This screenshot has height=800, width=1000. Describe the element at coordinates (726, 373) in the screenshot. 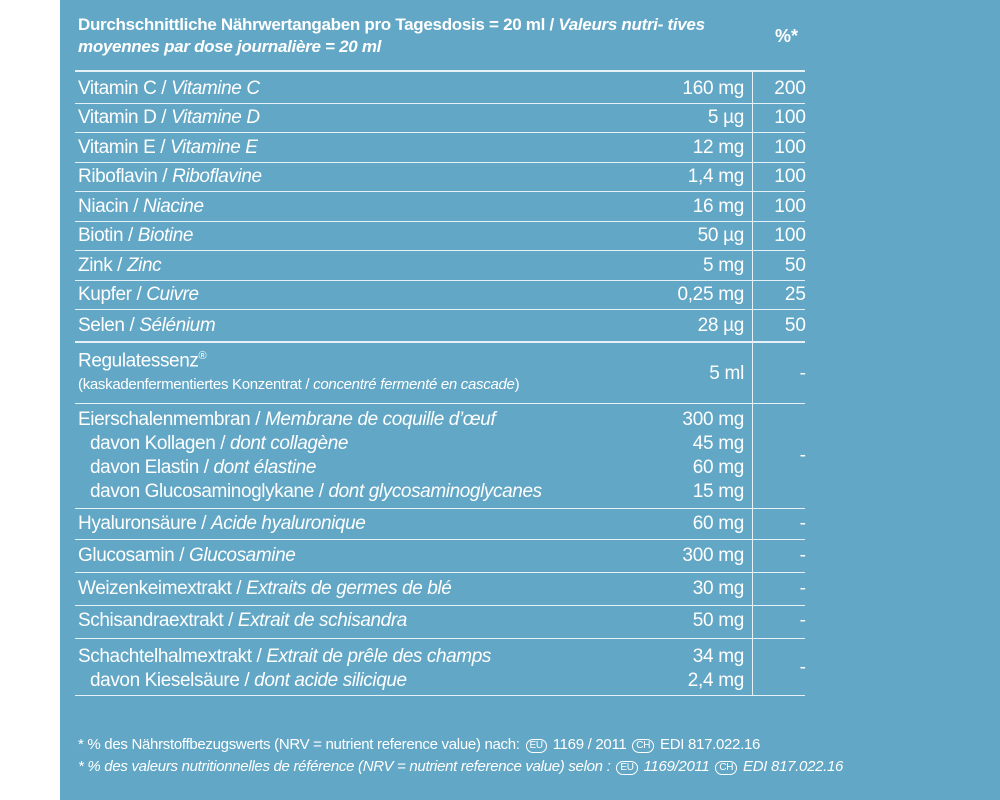

I see `regulatessenz-amount: 5 ml` at that location.